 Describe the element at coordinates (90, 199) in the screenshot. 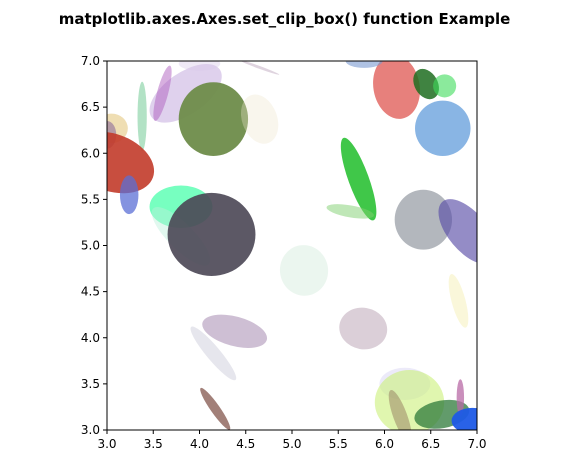

I see `y-tick-label: 5.5` at that location.